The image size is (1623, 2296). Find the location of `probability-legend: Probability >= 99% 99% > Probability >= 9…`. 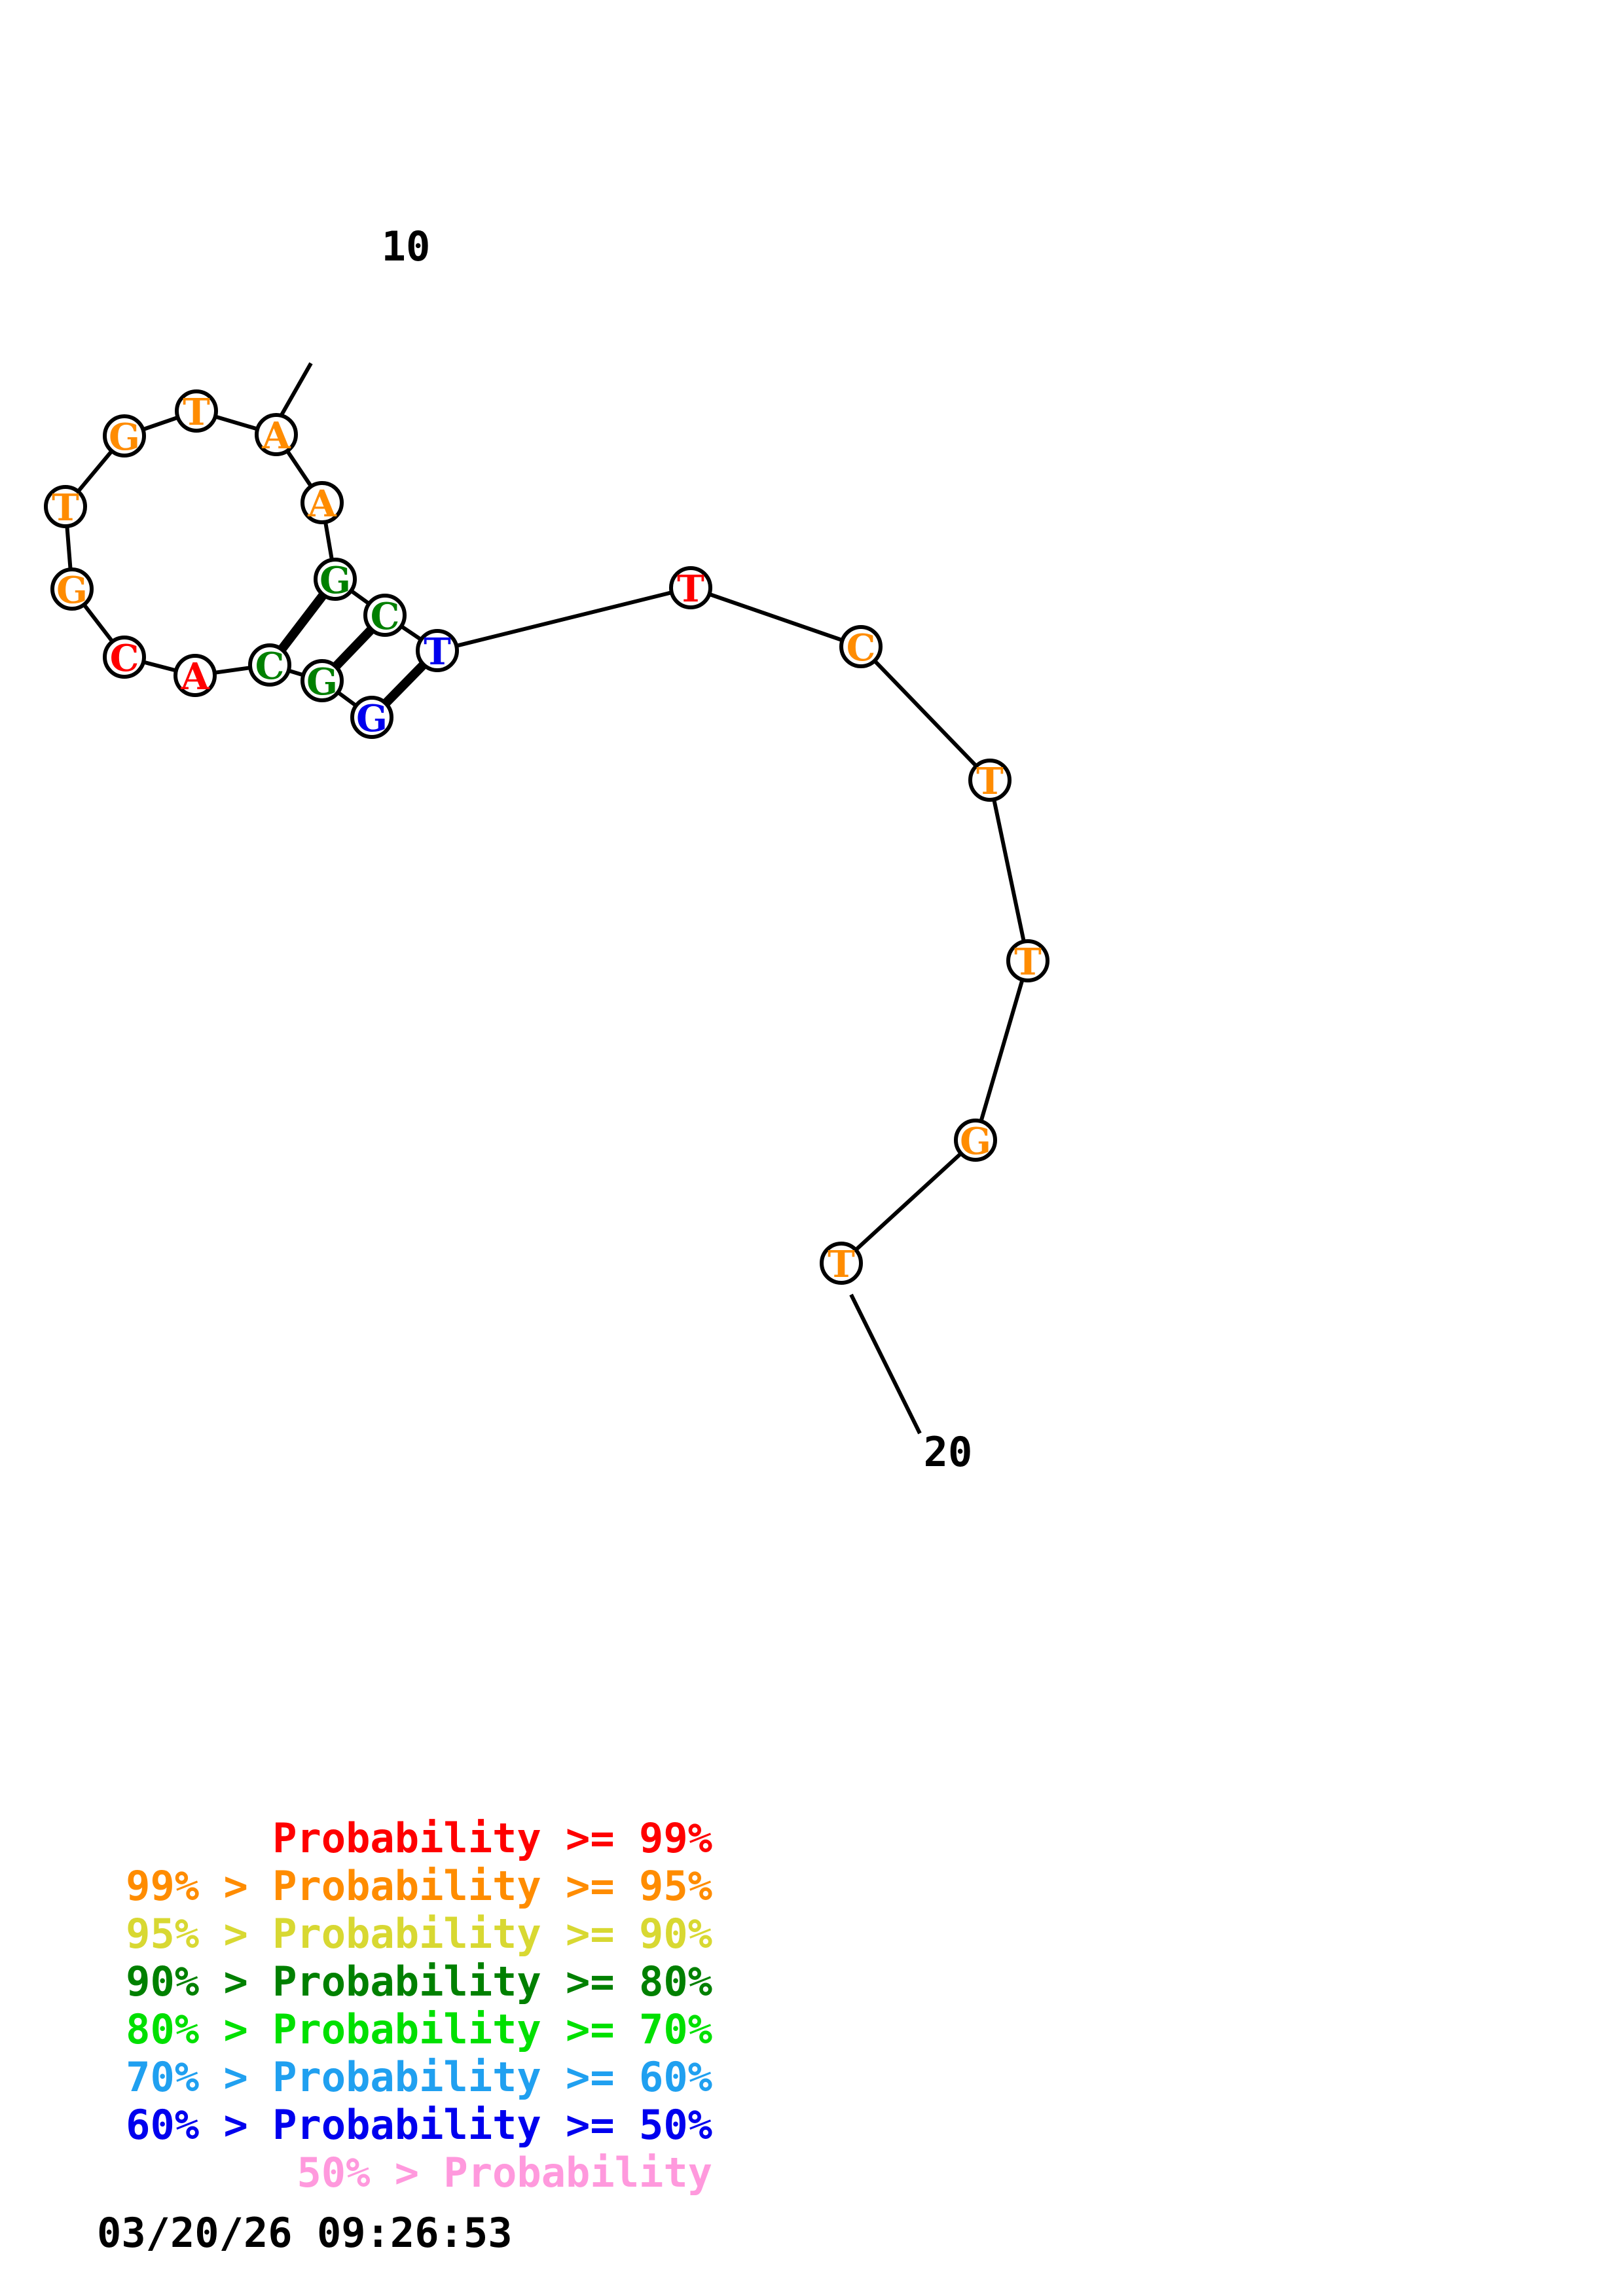

probability-legend: Probability >= 99% 99% > Probability >= 9… is located at coordinates (404, 2005).